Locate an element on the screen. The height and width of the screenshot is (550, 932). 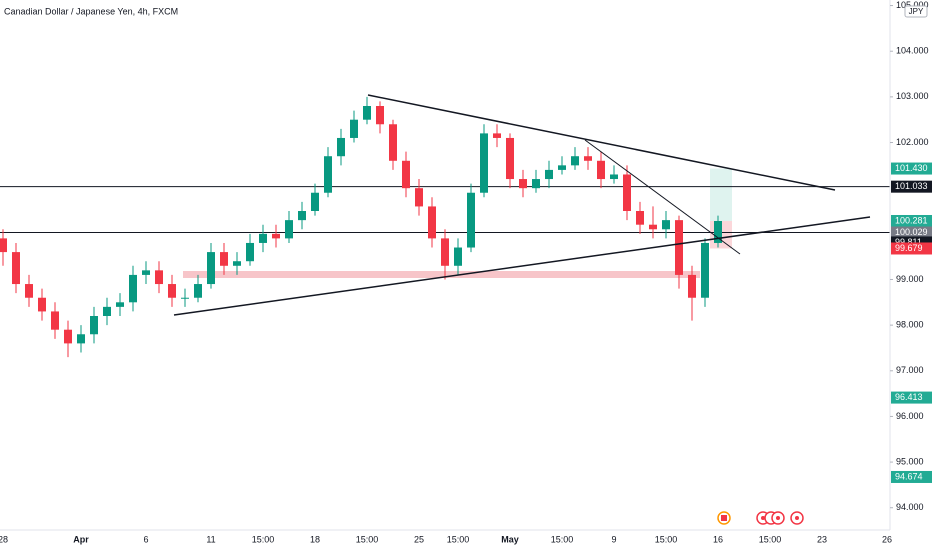
price-badge-label: 100.029 is located at coordinates (911, 232).